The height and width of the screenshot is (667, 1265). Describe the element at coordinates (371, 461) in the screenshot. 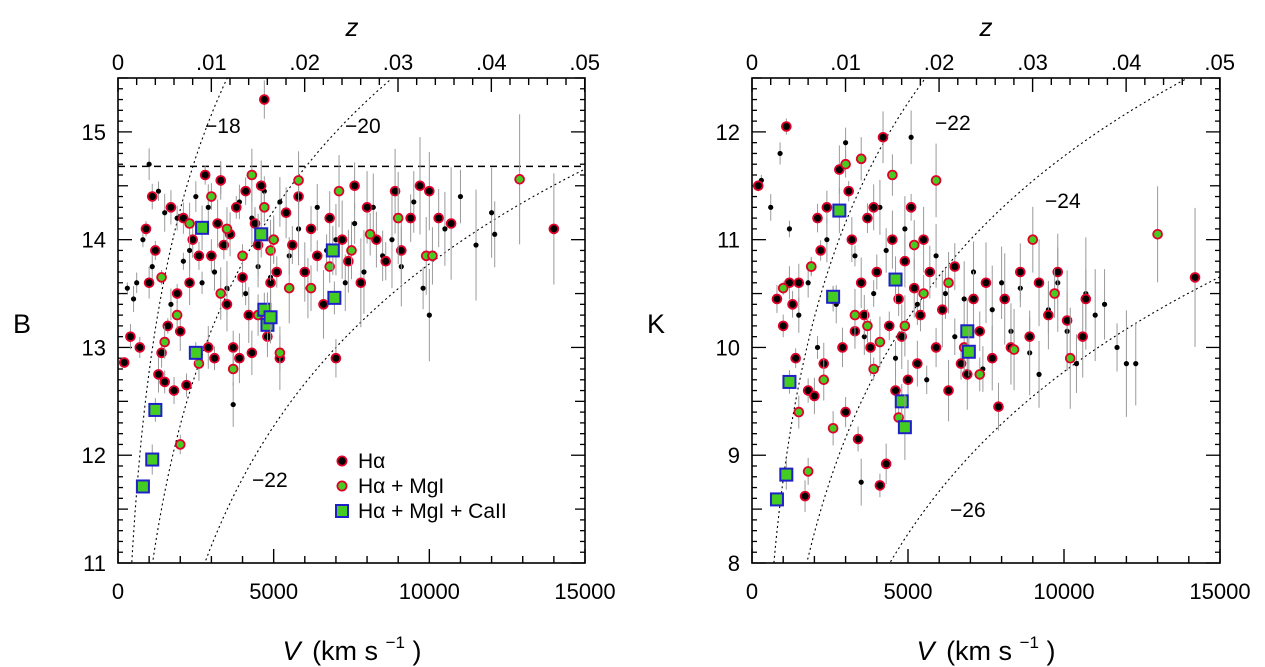

I see `legend-label-ha: Hα` at that location.